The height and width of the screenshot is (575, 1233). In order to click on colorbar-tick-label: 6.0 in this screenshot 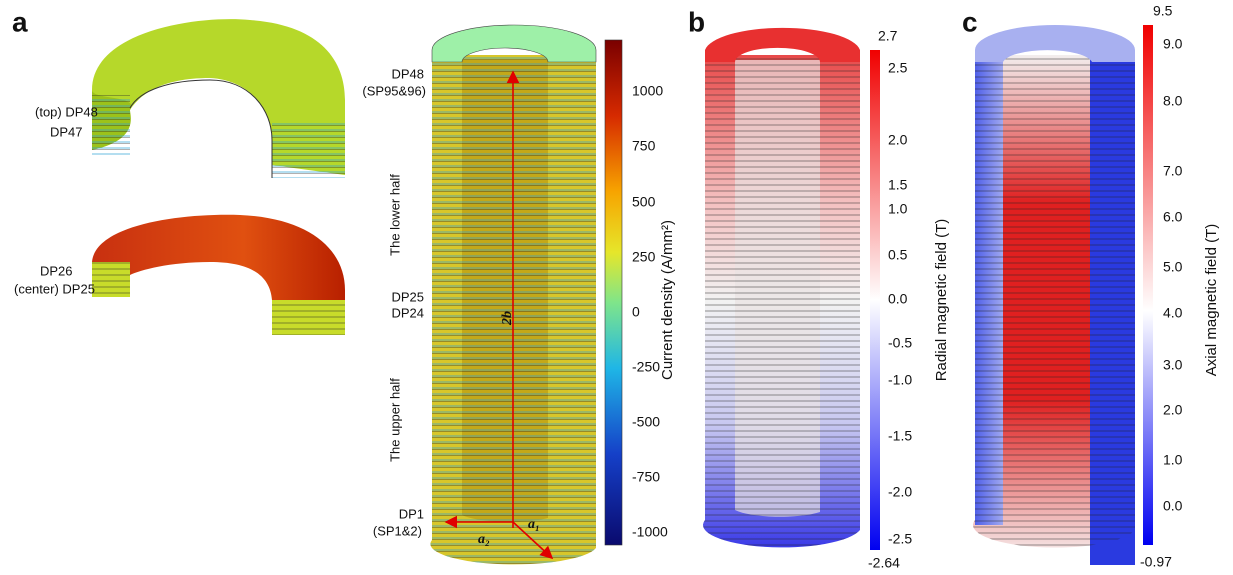, I will do `click(1173, 217)`.